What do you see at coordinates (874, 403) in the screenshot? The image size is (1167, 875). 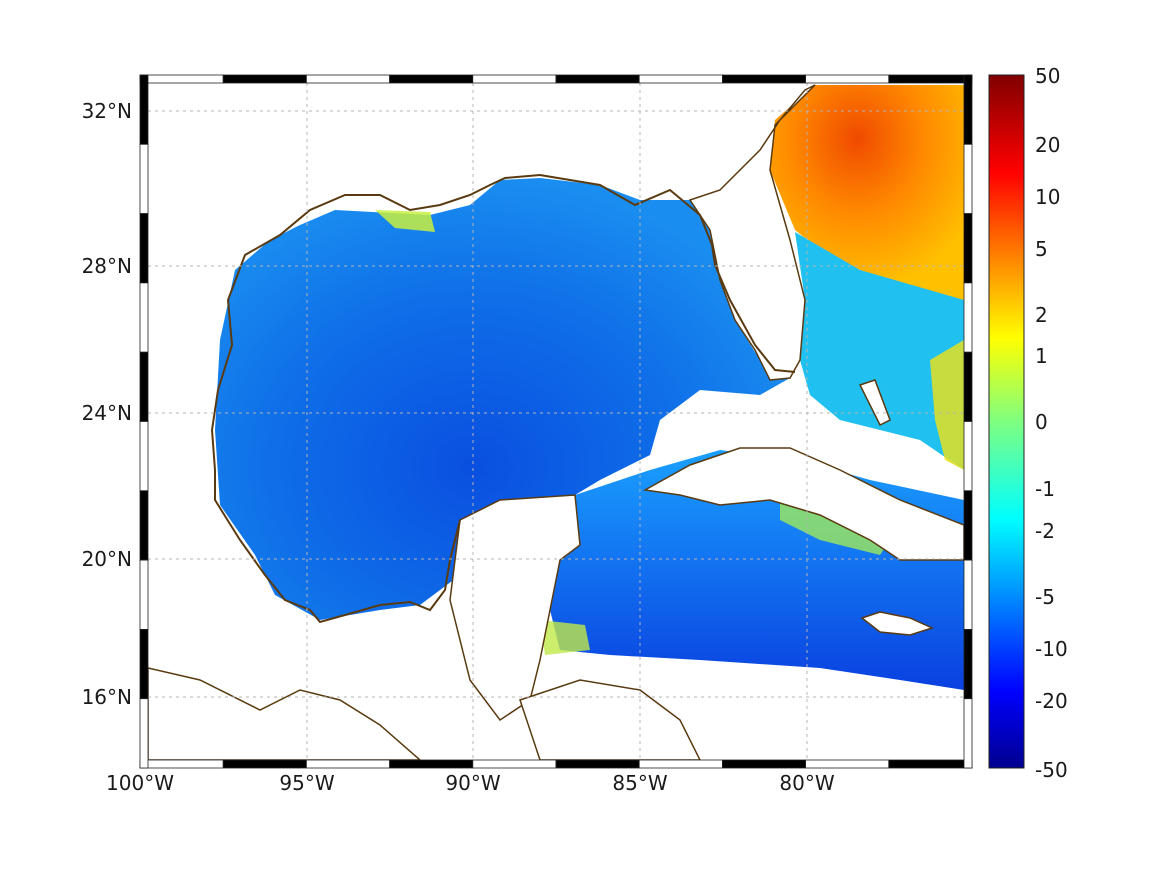 I see `bahamas-islands` at bounding box center [874, 403].